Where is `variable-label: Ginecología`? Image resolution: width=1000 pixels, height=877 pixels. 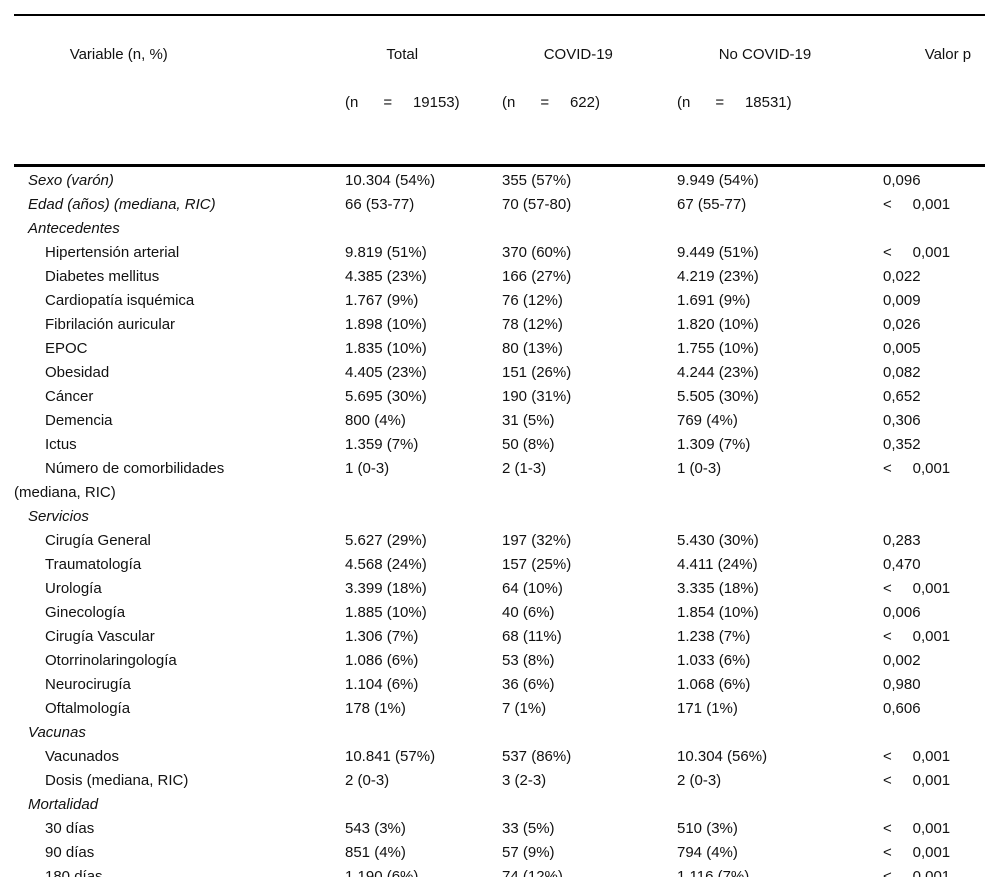
variable-label: Ginecología is located at coordinates (85, 612).